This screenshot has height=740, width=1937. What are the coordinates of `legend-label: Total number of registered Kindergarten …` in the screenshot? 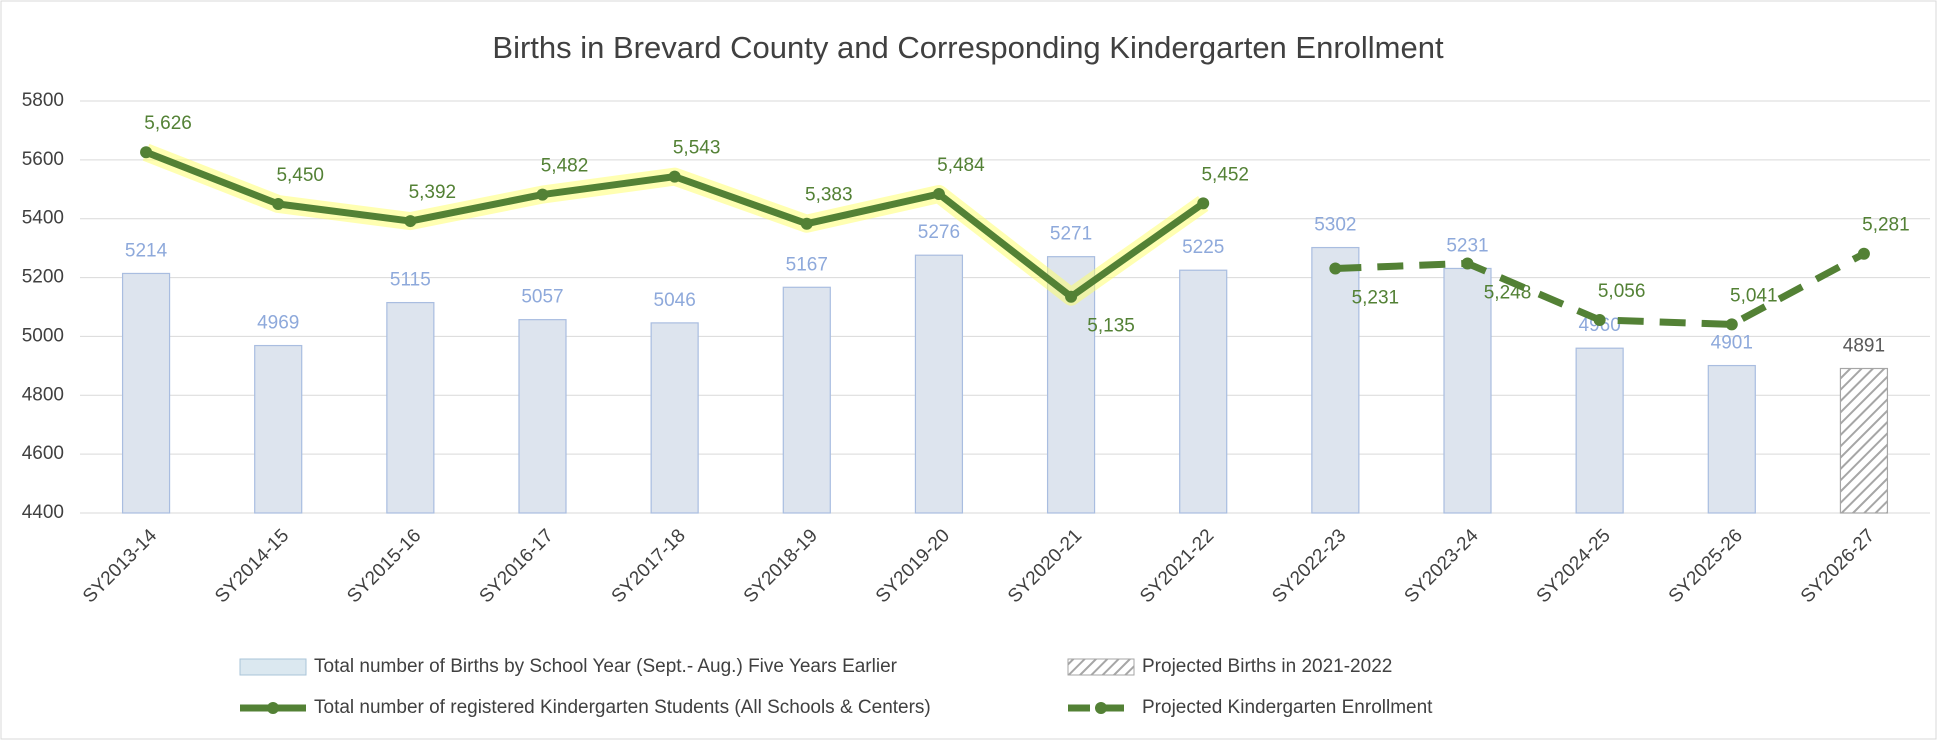 It's located at (622, 707).